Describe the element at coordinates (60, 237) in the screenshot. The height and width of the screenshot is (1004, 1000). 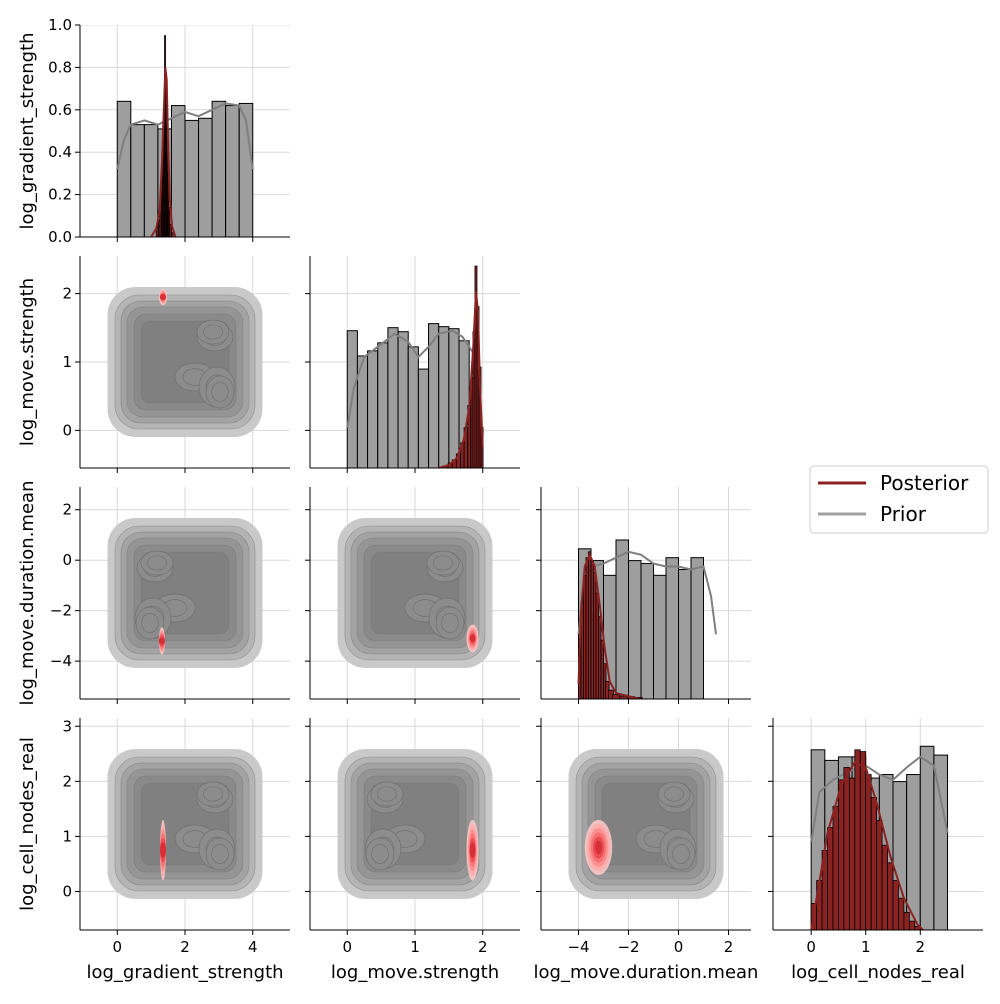
I see `y-tick-label: 0.0` at that location.